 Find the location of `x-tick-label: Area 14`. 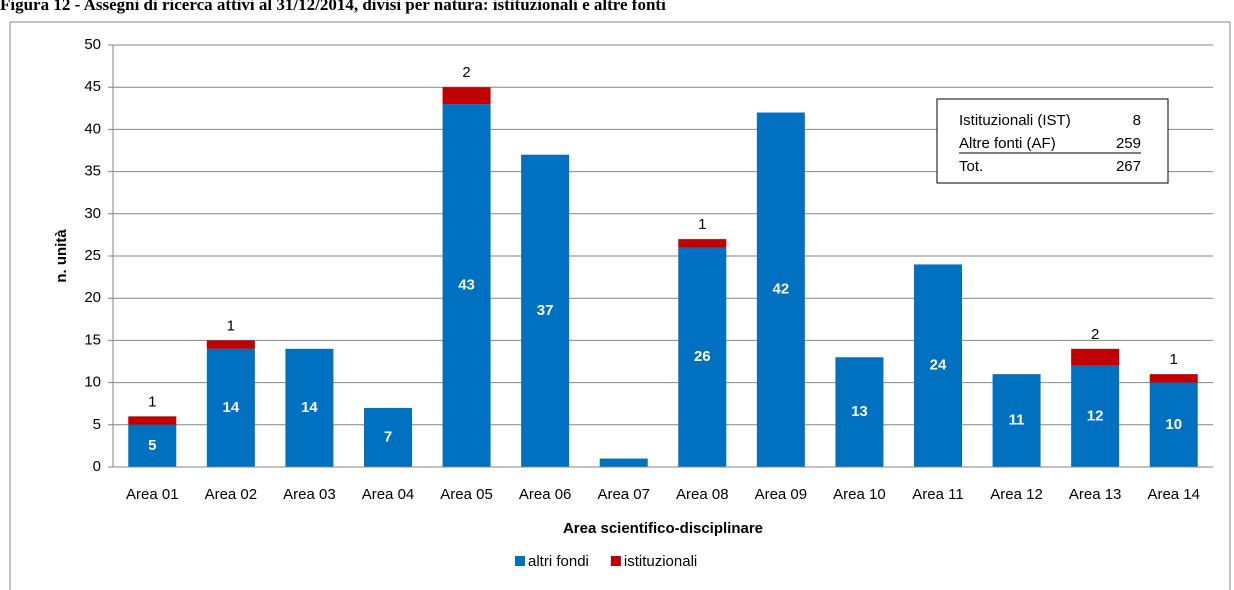

x-tick-label: Area 14 is located at coordinates (1173, 494).